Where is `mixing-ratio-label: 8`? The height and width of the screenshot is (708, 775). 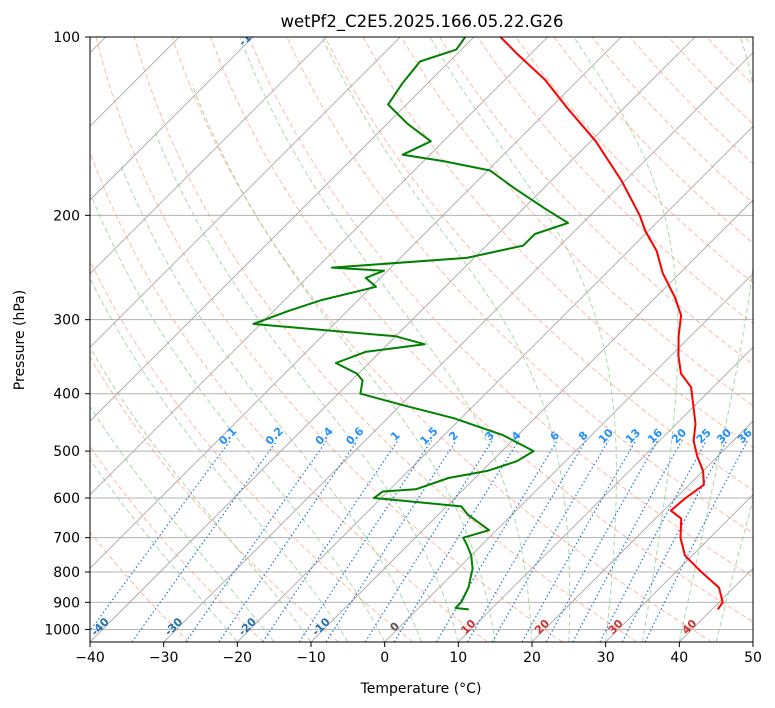
mixing-ratio-label: 8 is located at coordinates (583, 436).